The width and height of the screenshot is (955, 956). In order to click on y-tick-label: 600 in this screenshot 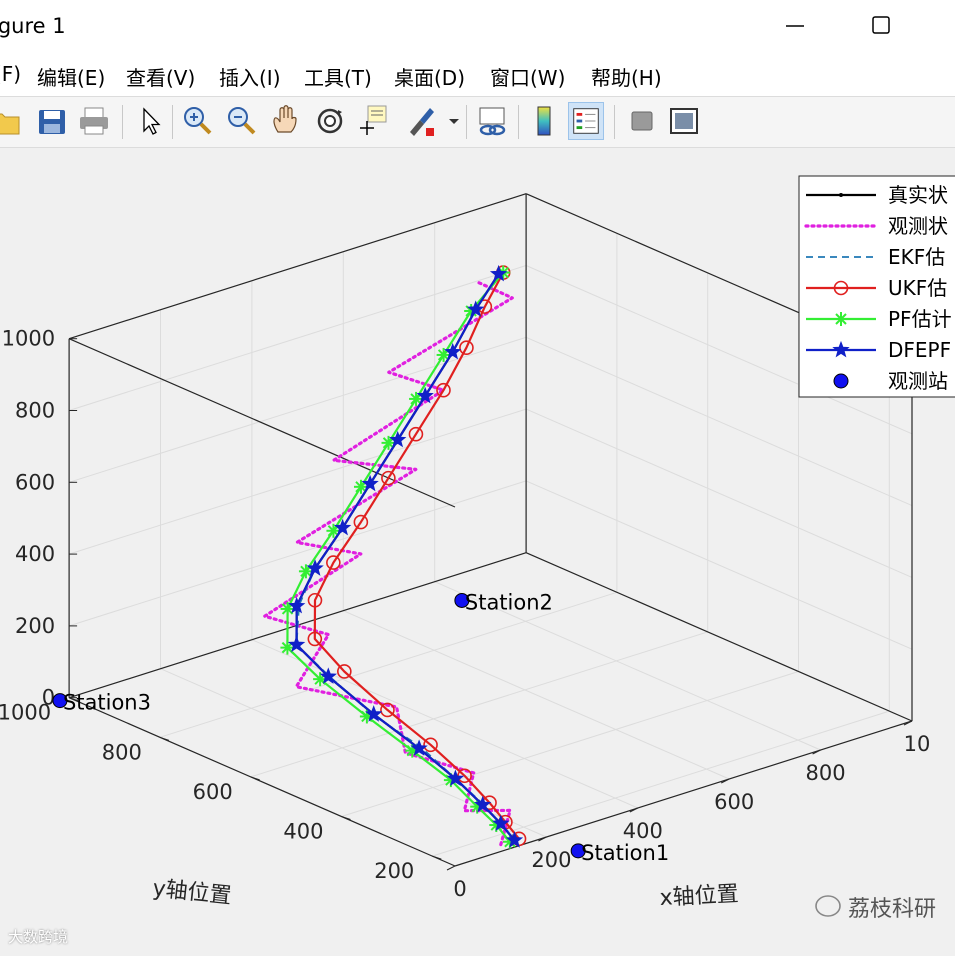, I will do `click(213, 792)`.